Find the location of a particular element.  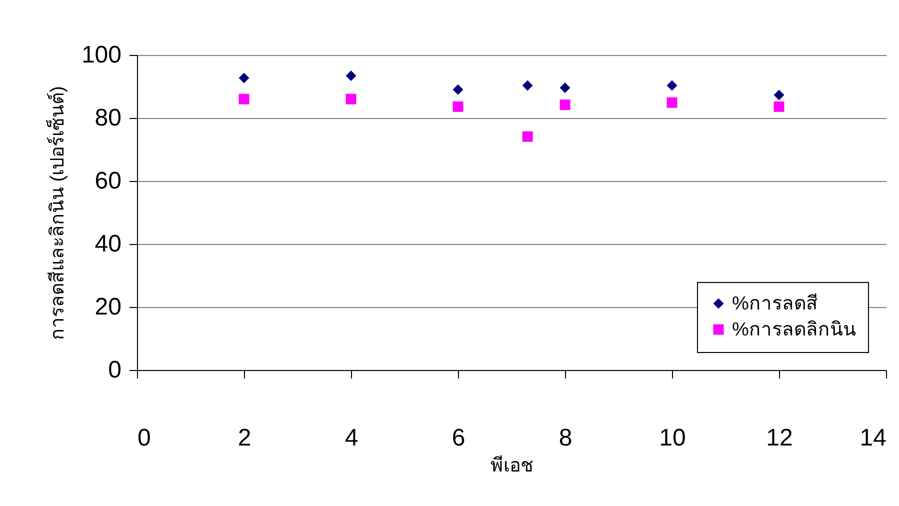

x-tick-label: 0 is located at coordinates (144, 438).